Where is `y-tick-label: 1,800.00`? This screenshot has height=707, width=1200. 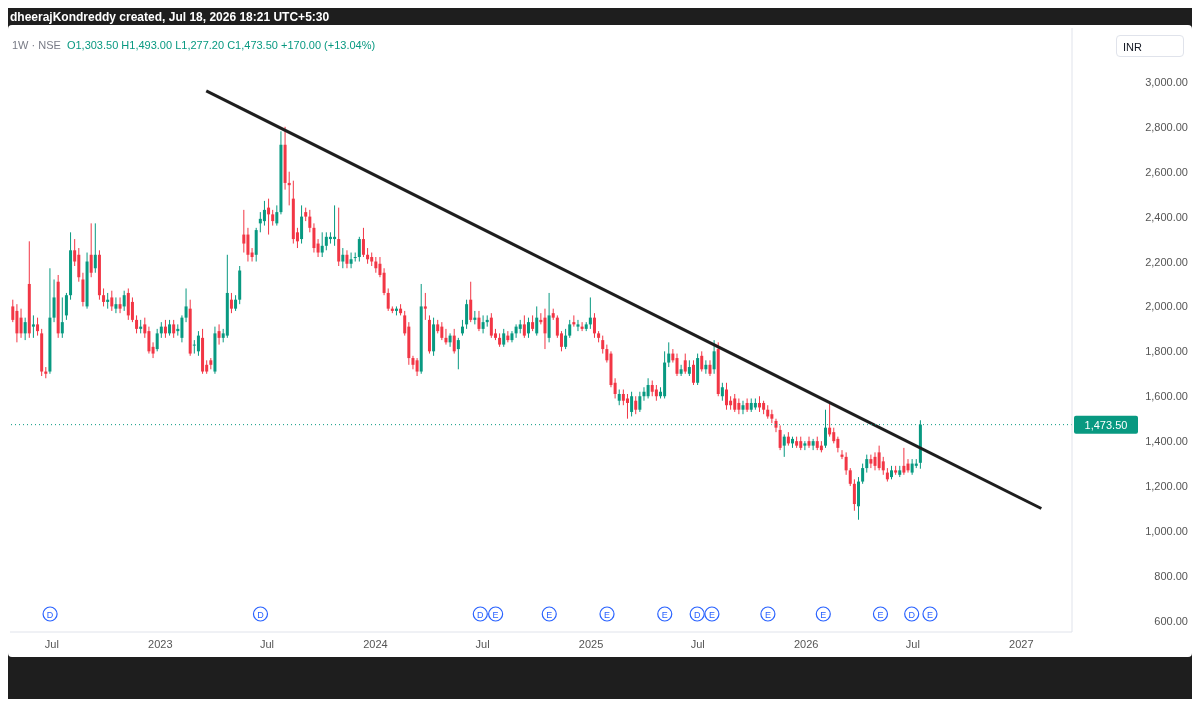 y-tick-label: 1,800.00 is located at coordinates (1166, 351).